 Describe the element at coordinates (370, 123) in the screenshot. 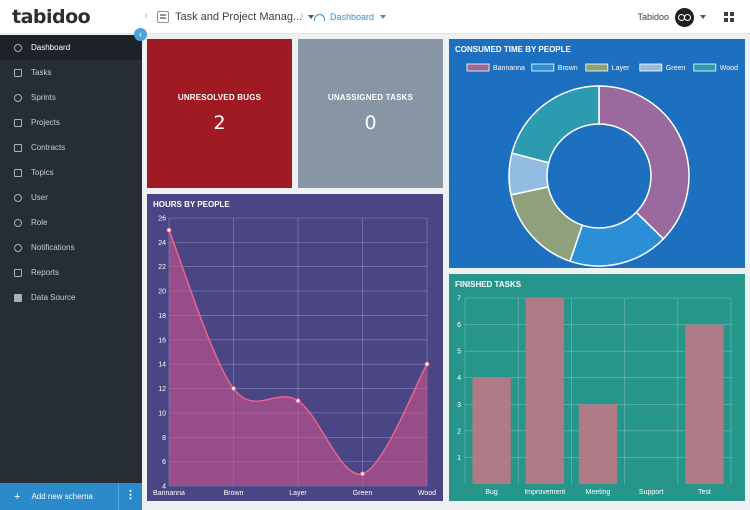

I see `kpi-value: 0` at that location.